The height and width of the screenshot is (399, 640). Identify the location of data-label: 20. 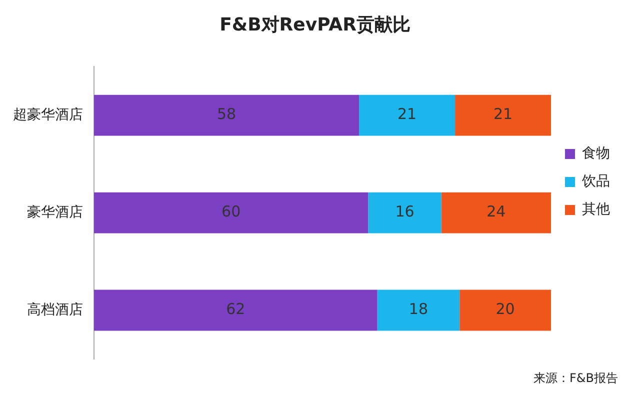
(505, 309).